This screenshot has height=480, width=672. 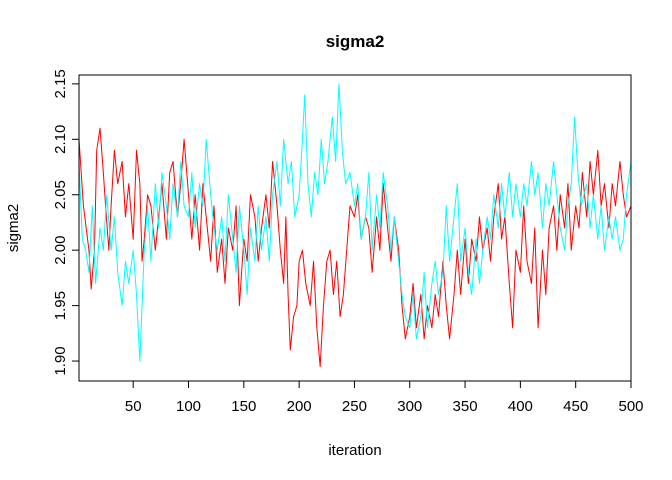 What do you see at coordinates (60, 250) in the screenshot?
I see `y-tick-label: 2.00` at bounding box center [60, 250].